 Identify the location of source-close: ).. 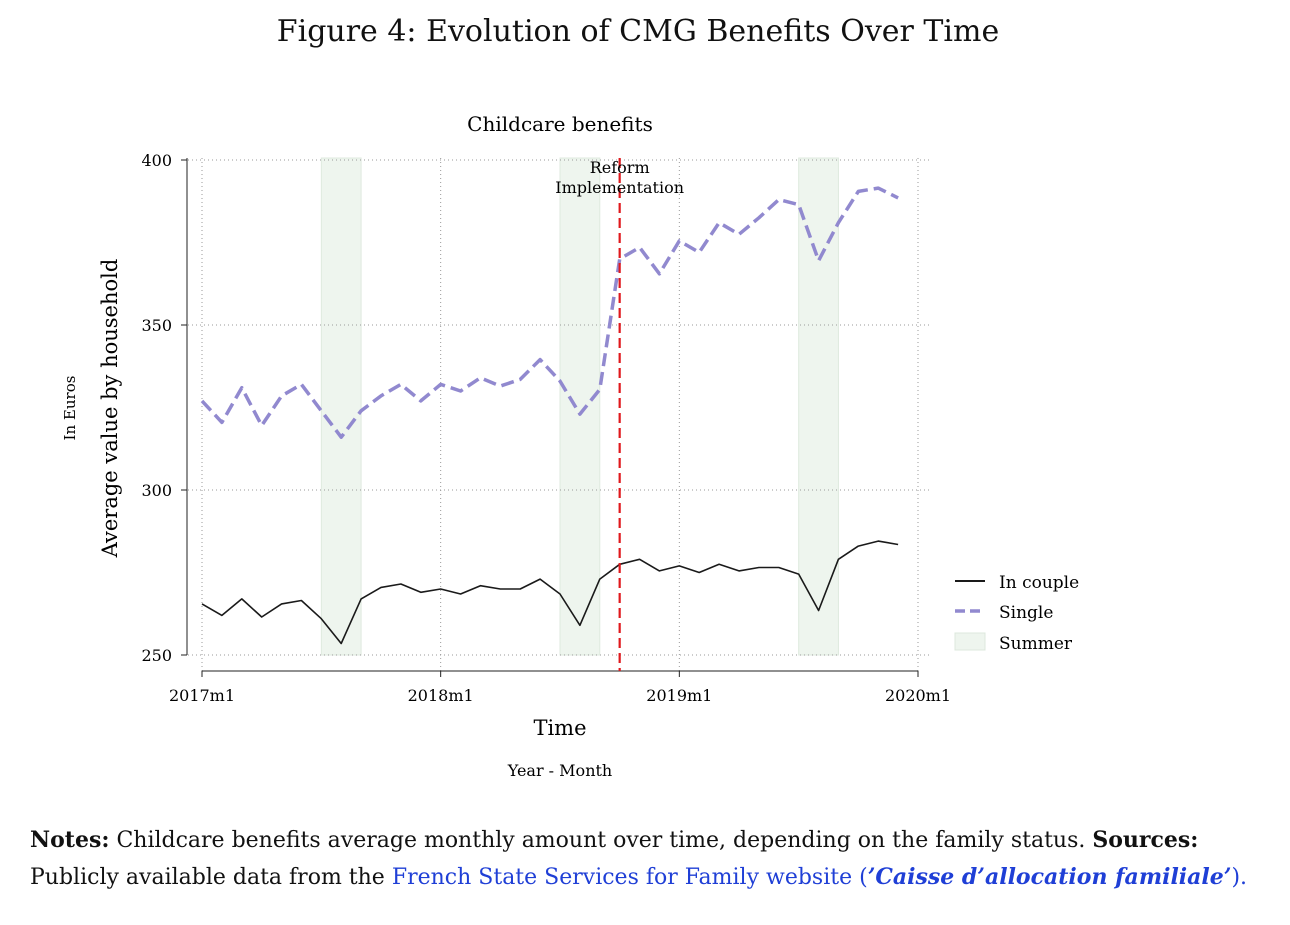
(1239, 877).